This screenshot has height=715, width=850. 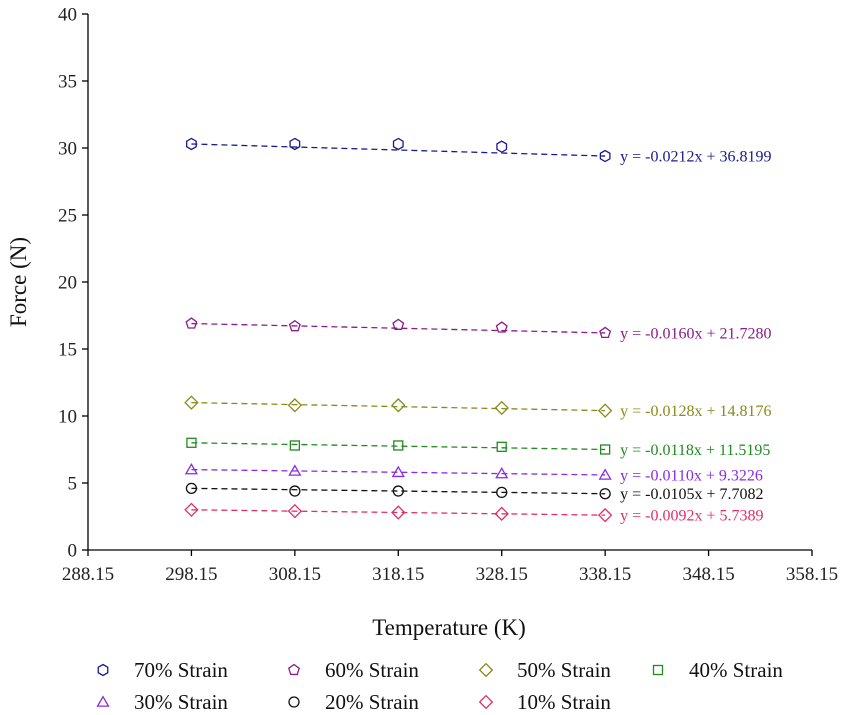 I want to click on fit-line-30-strain, so click(x=398, y=472).